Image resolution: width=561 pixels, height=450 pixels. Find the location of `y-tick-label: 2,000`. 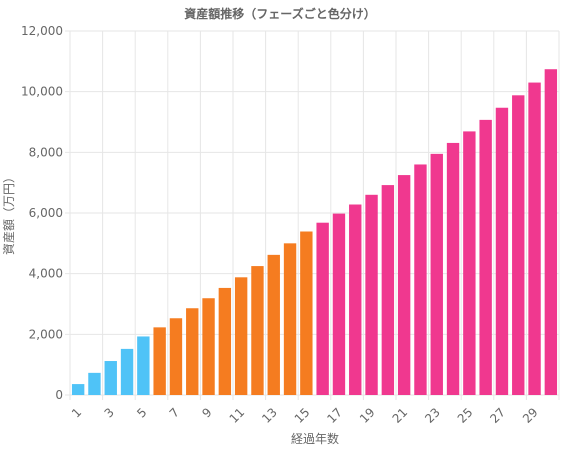

y-tick-label: 2,000 is located at coordinates (46, 334).